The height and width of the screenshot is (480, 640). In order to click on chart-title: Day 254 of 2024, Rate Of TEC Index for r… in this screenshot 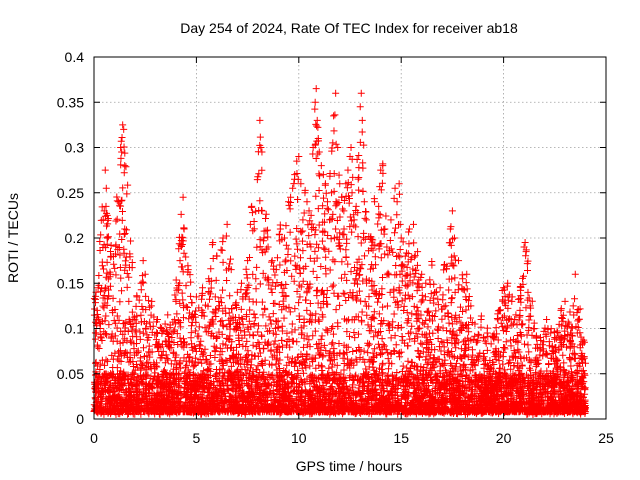, I will do `click(349, 28)`.